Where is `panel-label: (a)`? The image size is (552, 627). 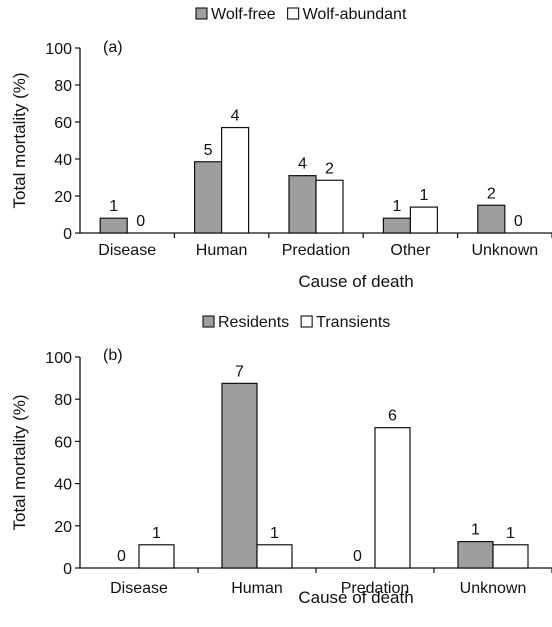
panel-label: (a) is located at coordinates (113, 47).